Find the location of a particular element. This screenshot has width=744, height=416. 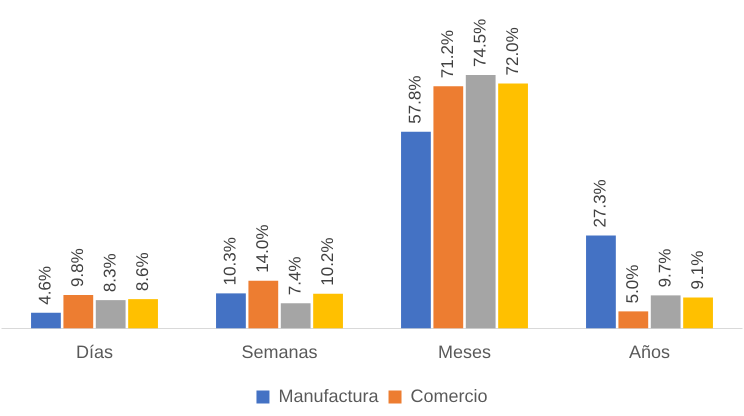

data-label: 71.2% is located at coordinates (447, 54).